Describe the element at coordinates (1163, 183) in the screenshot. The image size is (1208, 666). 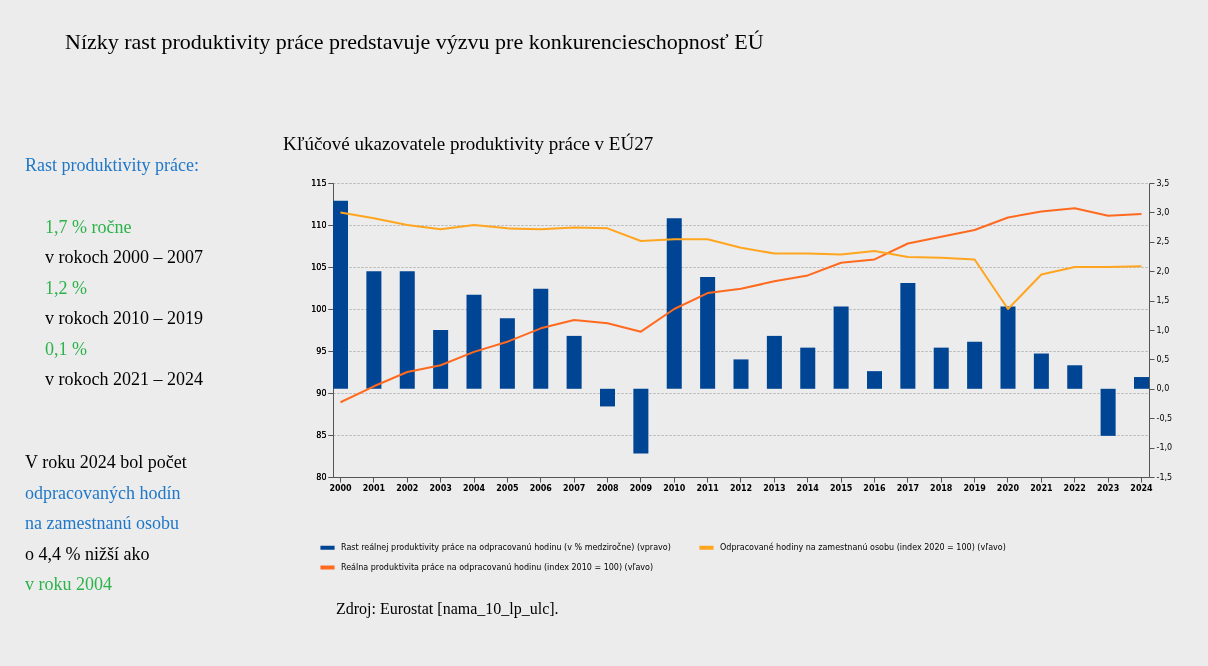
I see `y2-tick-label: 3,5` at that location.